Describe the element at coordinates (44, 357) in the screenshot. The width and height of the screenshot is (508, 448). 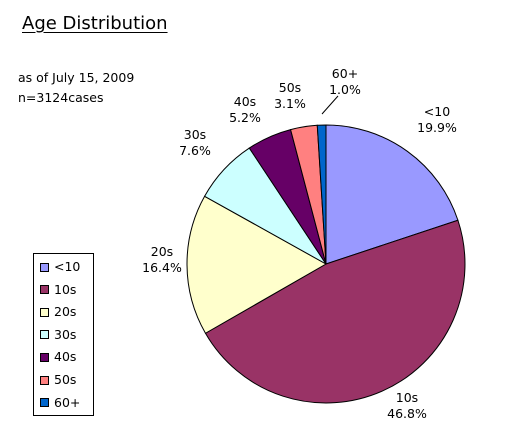
I see `legend-swatch-40s` at that location.